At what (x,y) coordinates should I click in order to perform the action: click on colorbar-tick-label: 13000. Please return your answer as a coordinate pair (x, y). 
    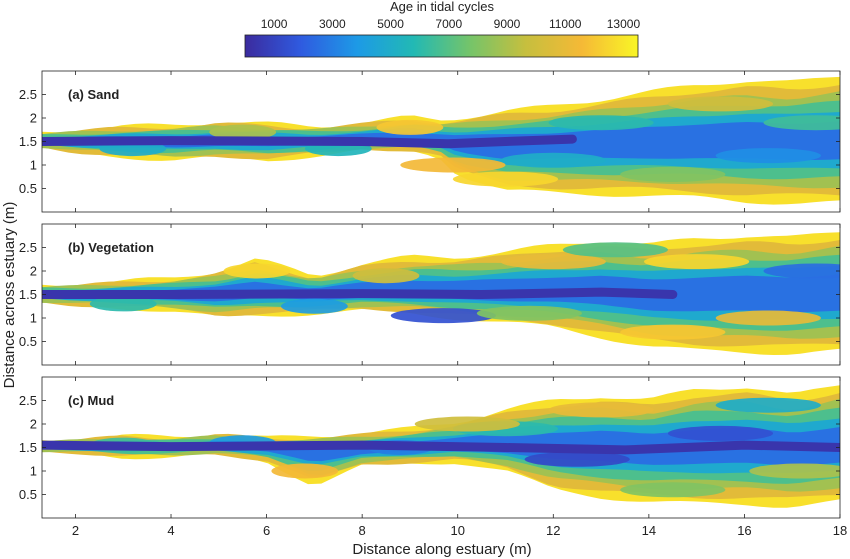
    Looking at the image, I should click on (624, 24).